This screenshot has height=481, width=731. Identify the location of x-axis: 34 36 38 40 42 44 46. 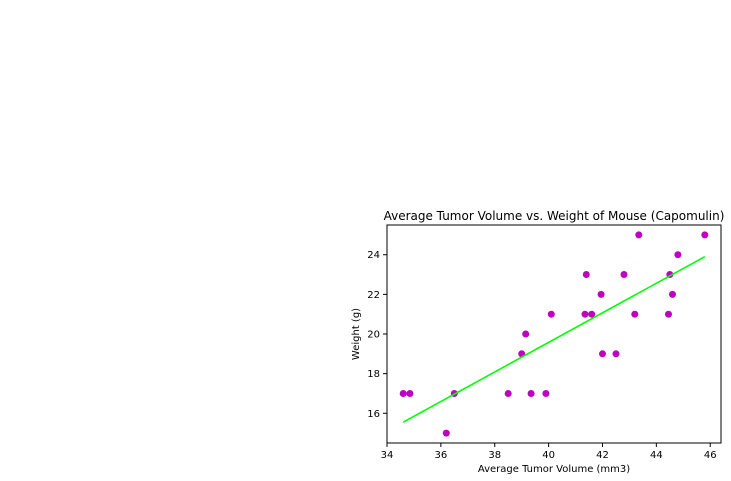
(549, 452).